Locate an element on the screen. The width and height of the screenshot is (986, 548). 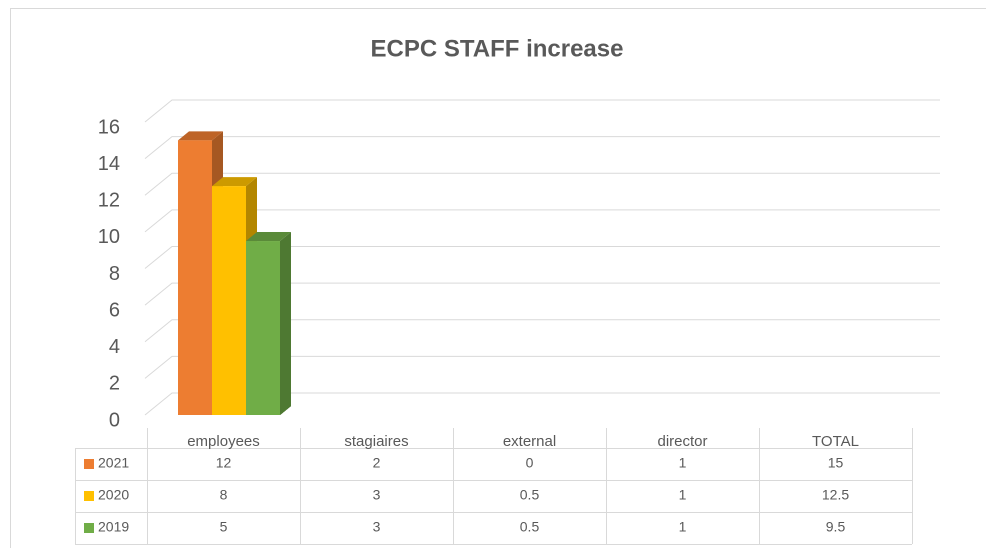
x-tick-label: director is located at coordinates (682, 441).